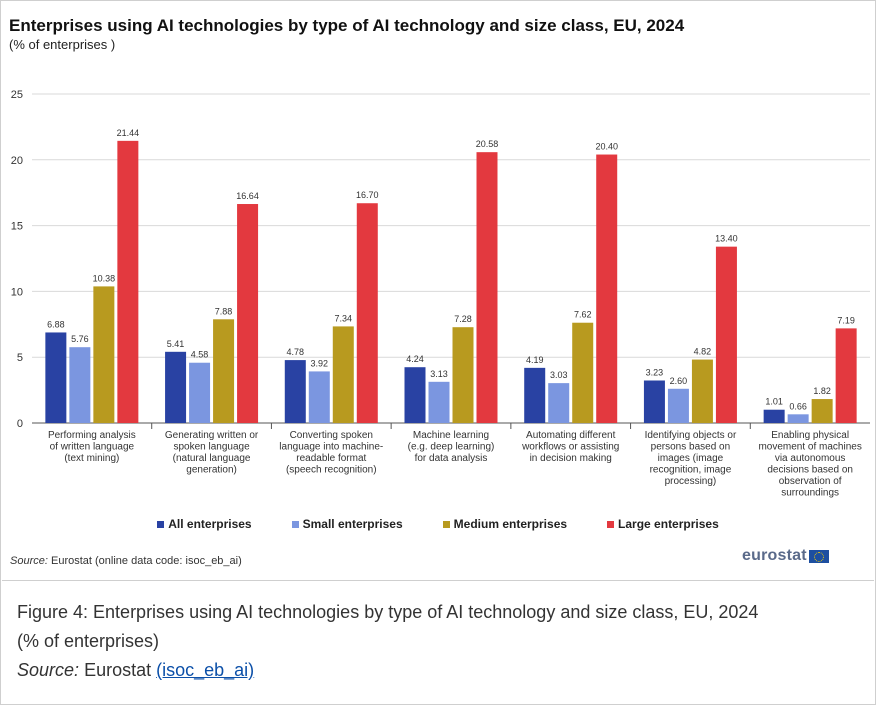  I want to click on legend-label: Small enterprises, so click(352, 524).